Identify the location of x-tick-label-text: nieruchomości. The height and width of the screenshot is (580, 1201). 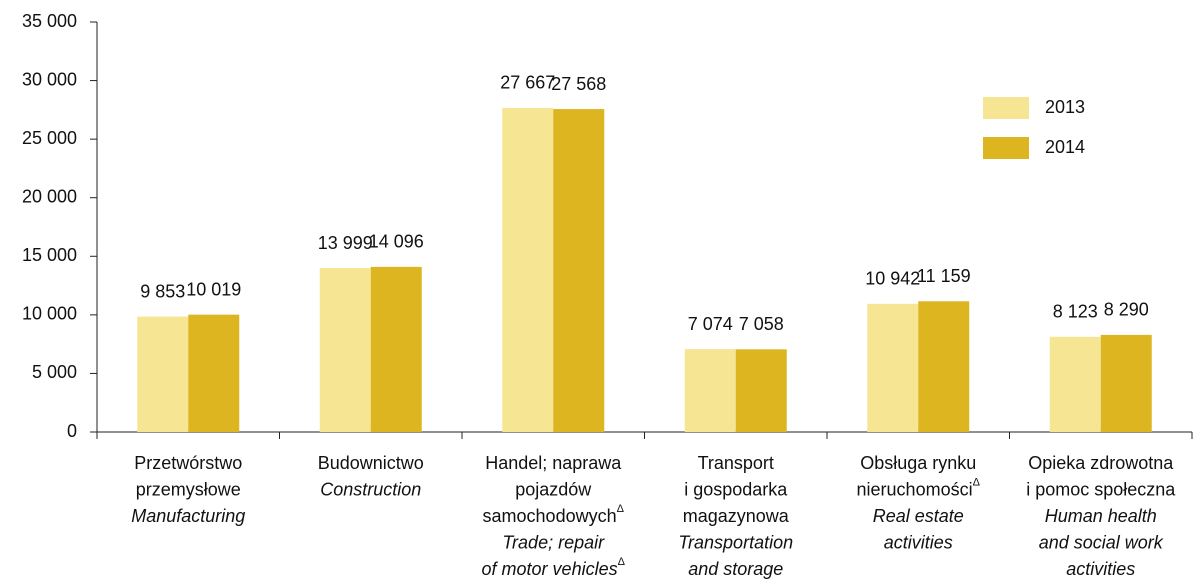
(915, 489).